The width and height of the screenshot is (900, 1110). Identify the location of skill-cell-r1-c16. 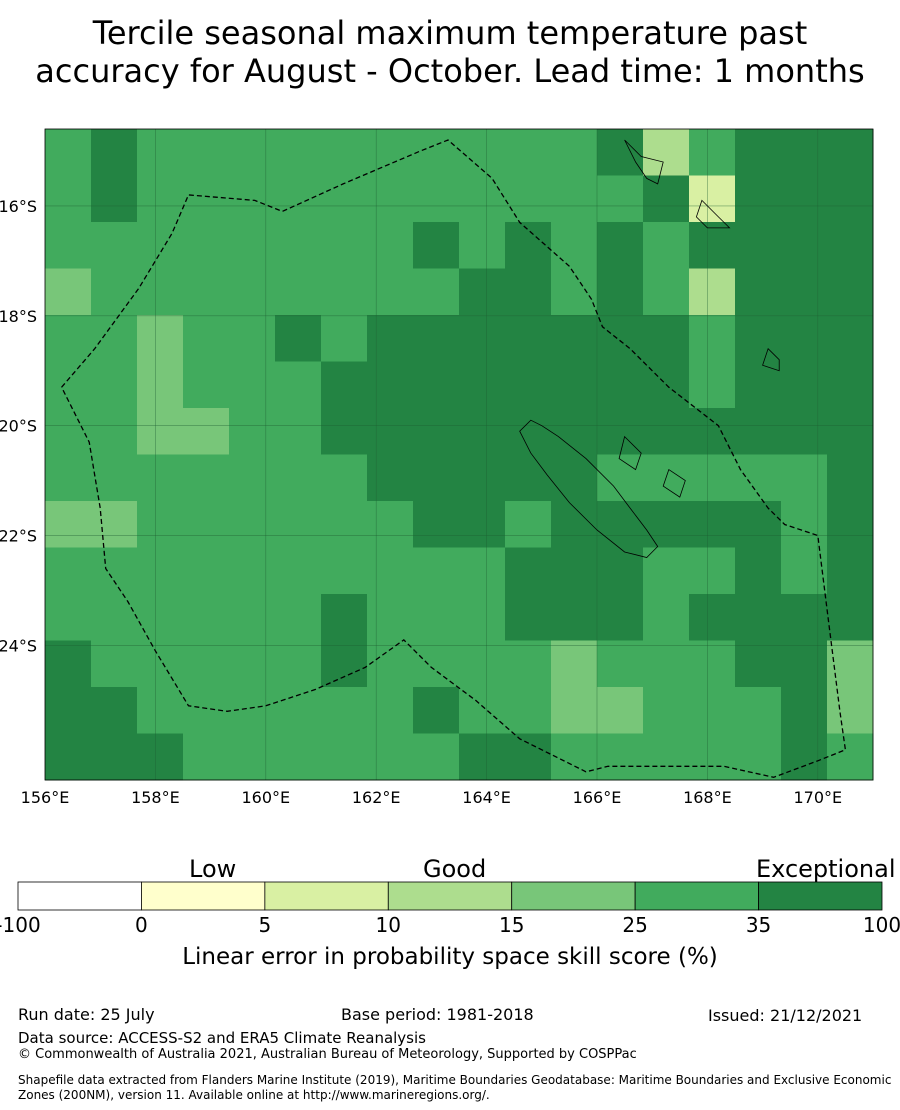
(804, 199).